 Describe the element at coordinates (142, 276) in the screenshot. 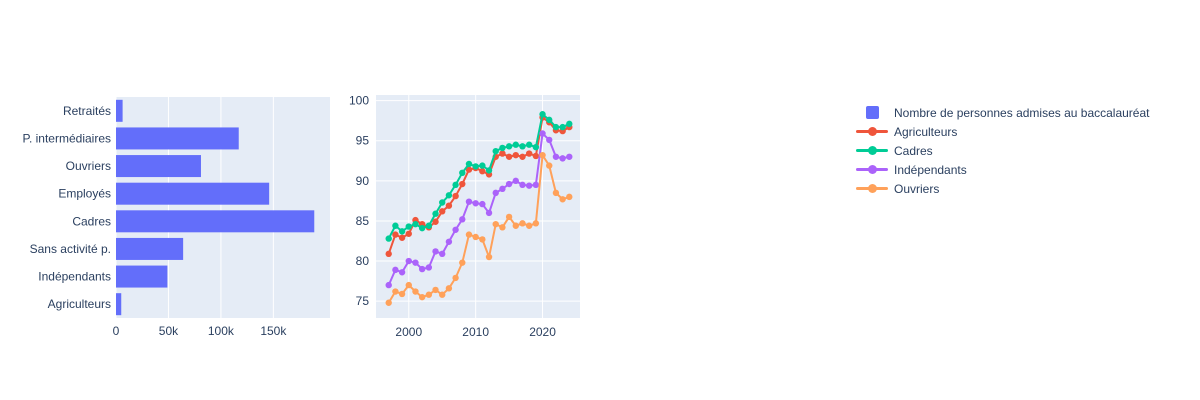

I see `bar-independants` at that location.